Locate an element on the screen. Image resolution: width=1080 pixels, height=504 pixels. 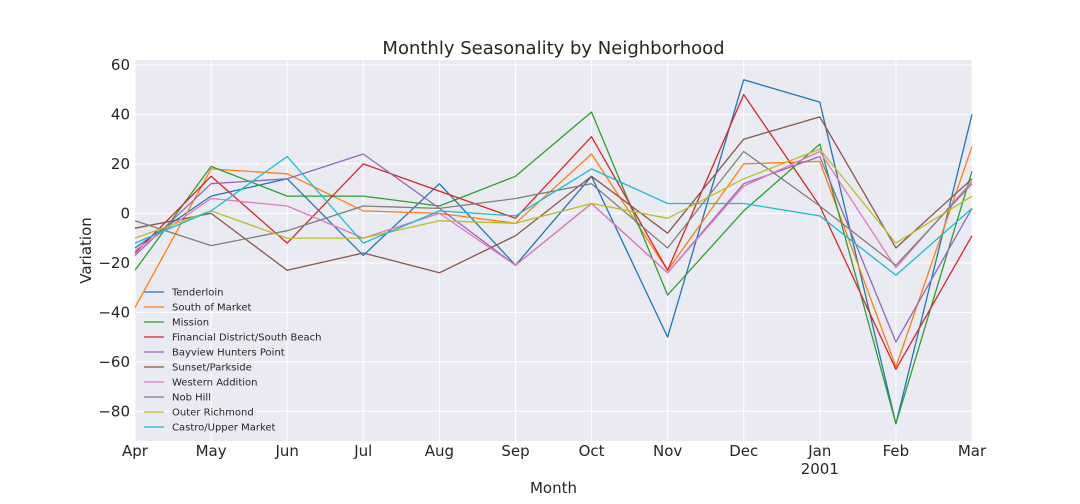
legend-label: Castro/Upper Market is located at coordinates (224, 428).